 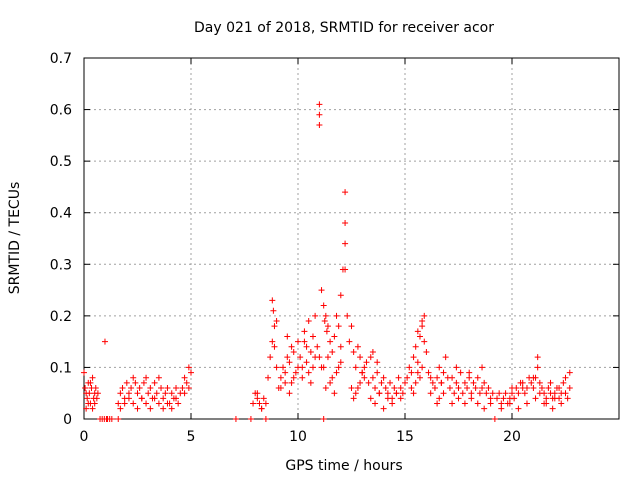 What do you see at coordinates (298, 437) in the screenshot?
I see `x-tick-label: 10` at bounding box center [298, 437].